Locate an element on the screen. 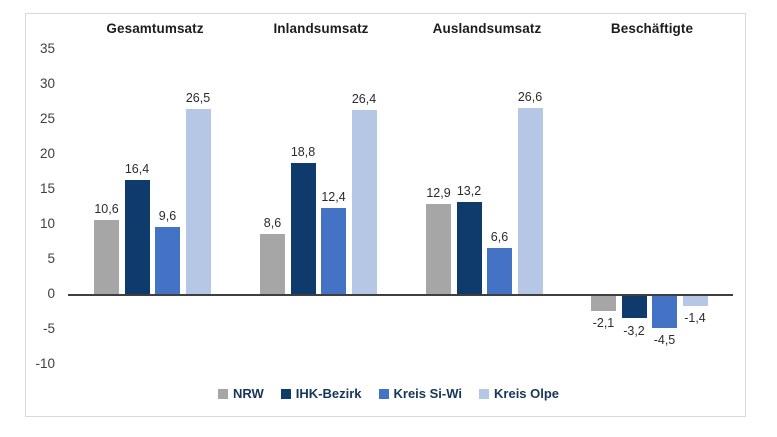 The image size is (777, 437). y-tick-label: 15 is located at coordinates (47, 188).